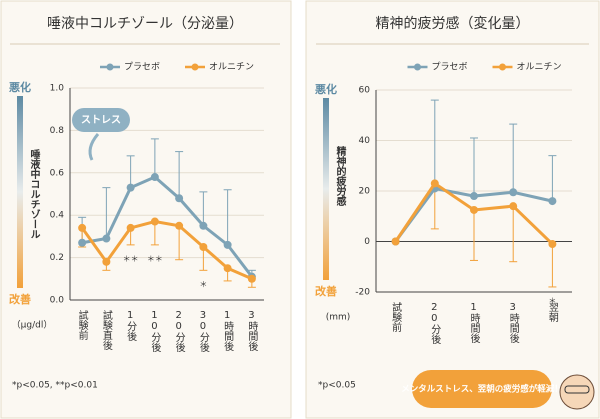 This screenshot has height=419, width=600. Describe the element at coordinates (106, 329) in the screenshot. I see `x-tick-label: 試験直後` at that location.